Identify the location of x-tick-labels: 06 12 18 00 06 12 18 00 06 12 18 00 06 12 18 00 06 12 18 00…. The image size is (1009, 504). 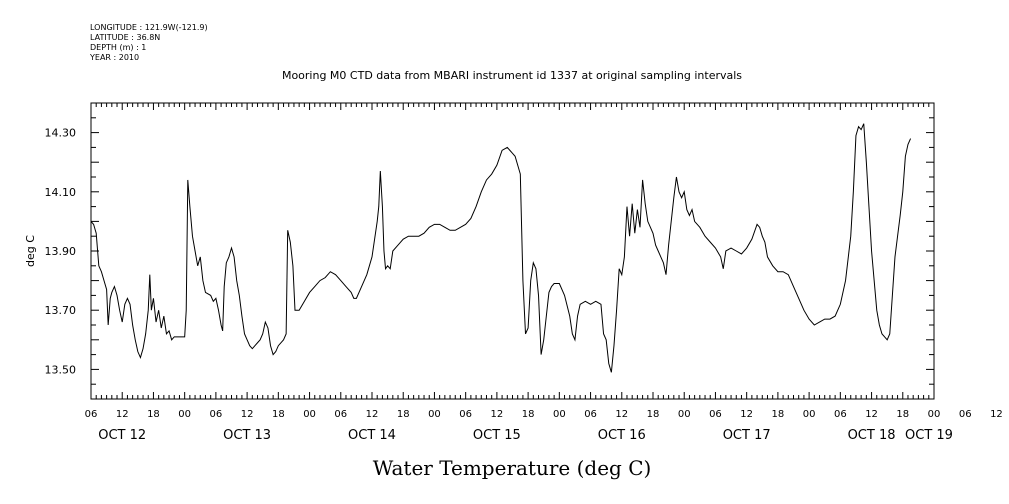
(544, 414).